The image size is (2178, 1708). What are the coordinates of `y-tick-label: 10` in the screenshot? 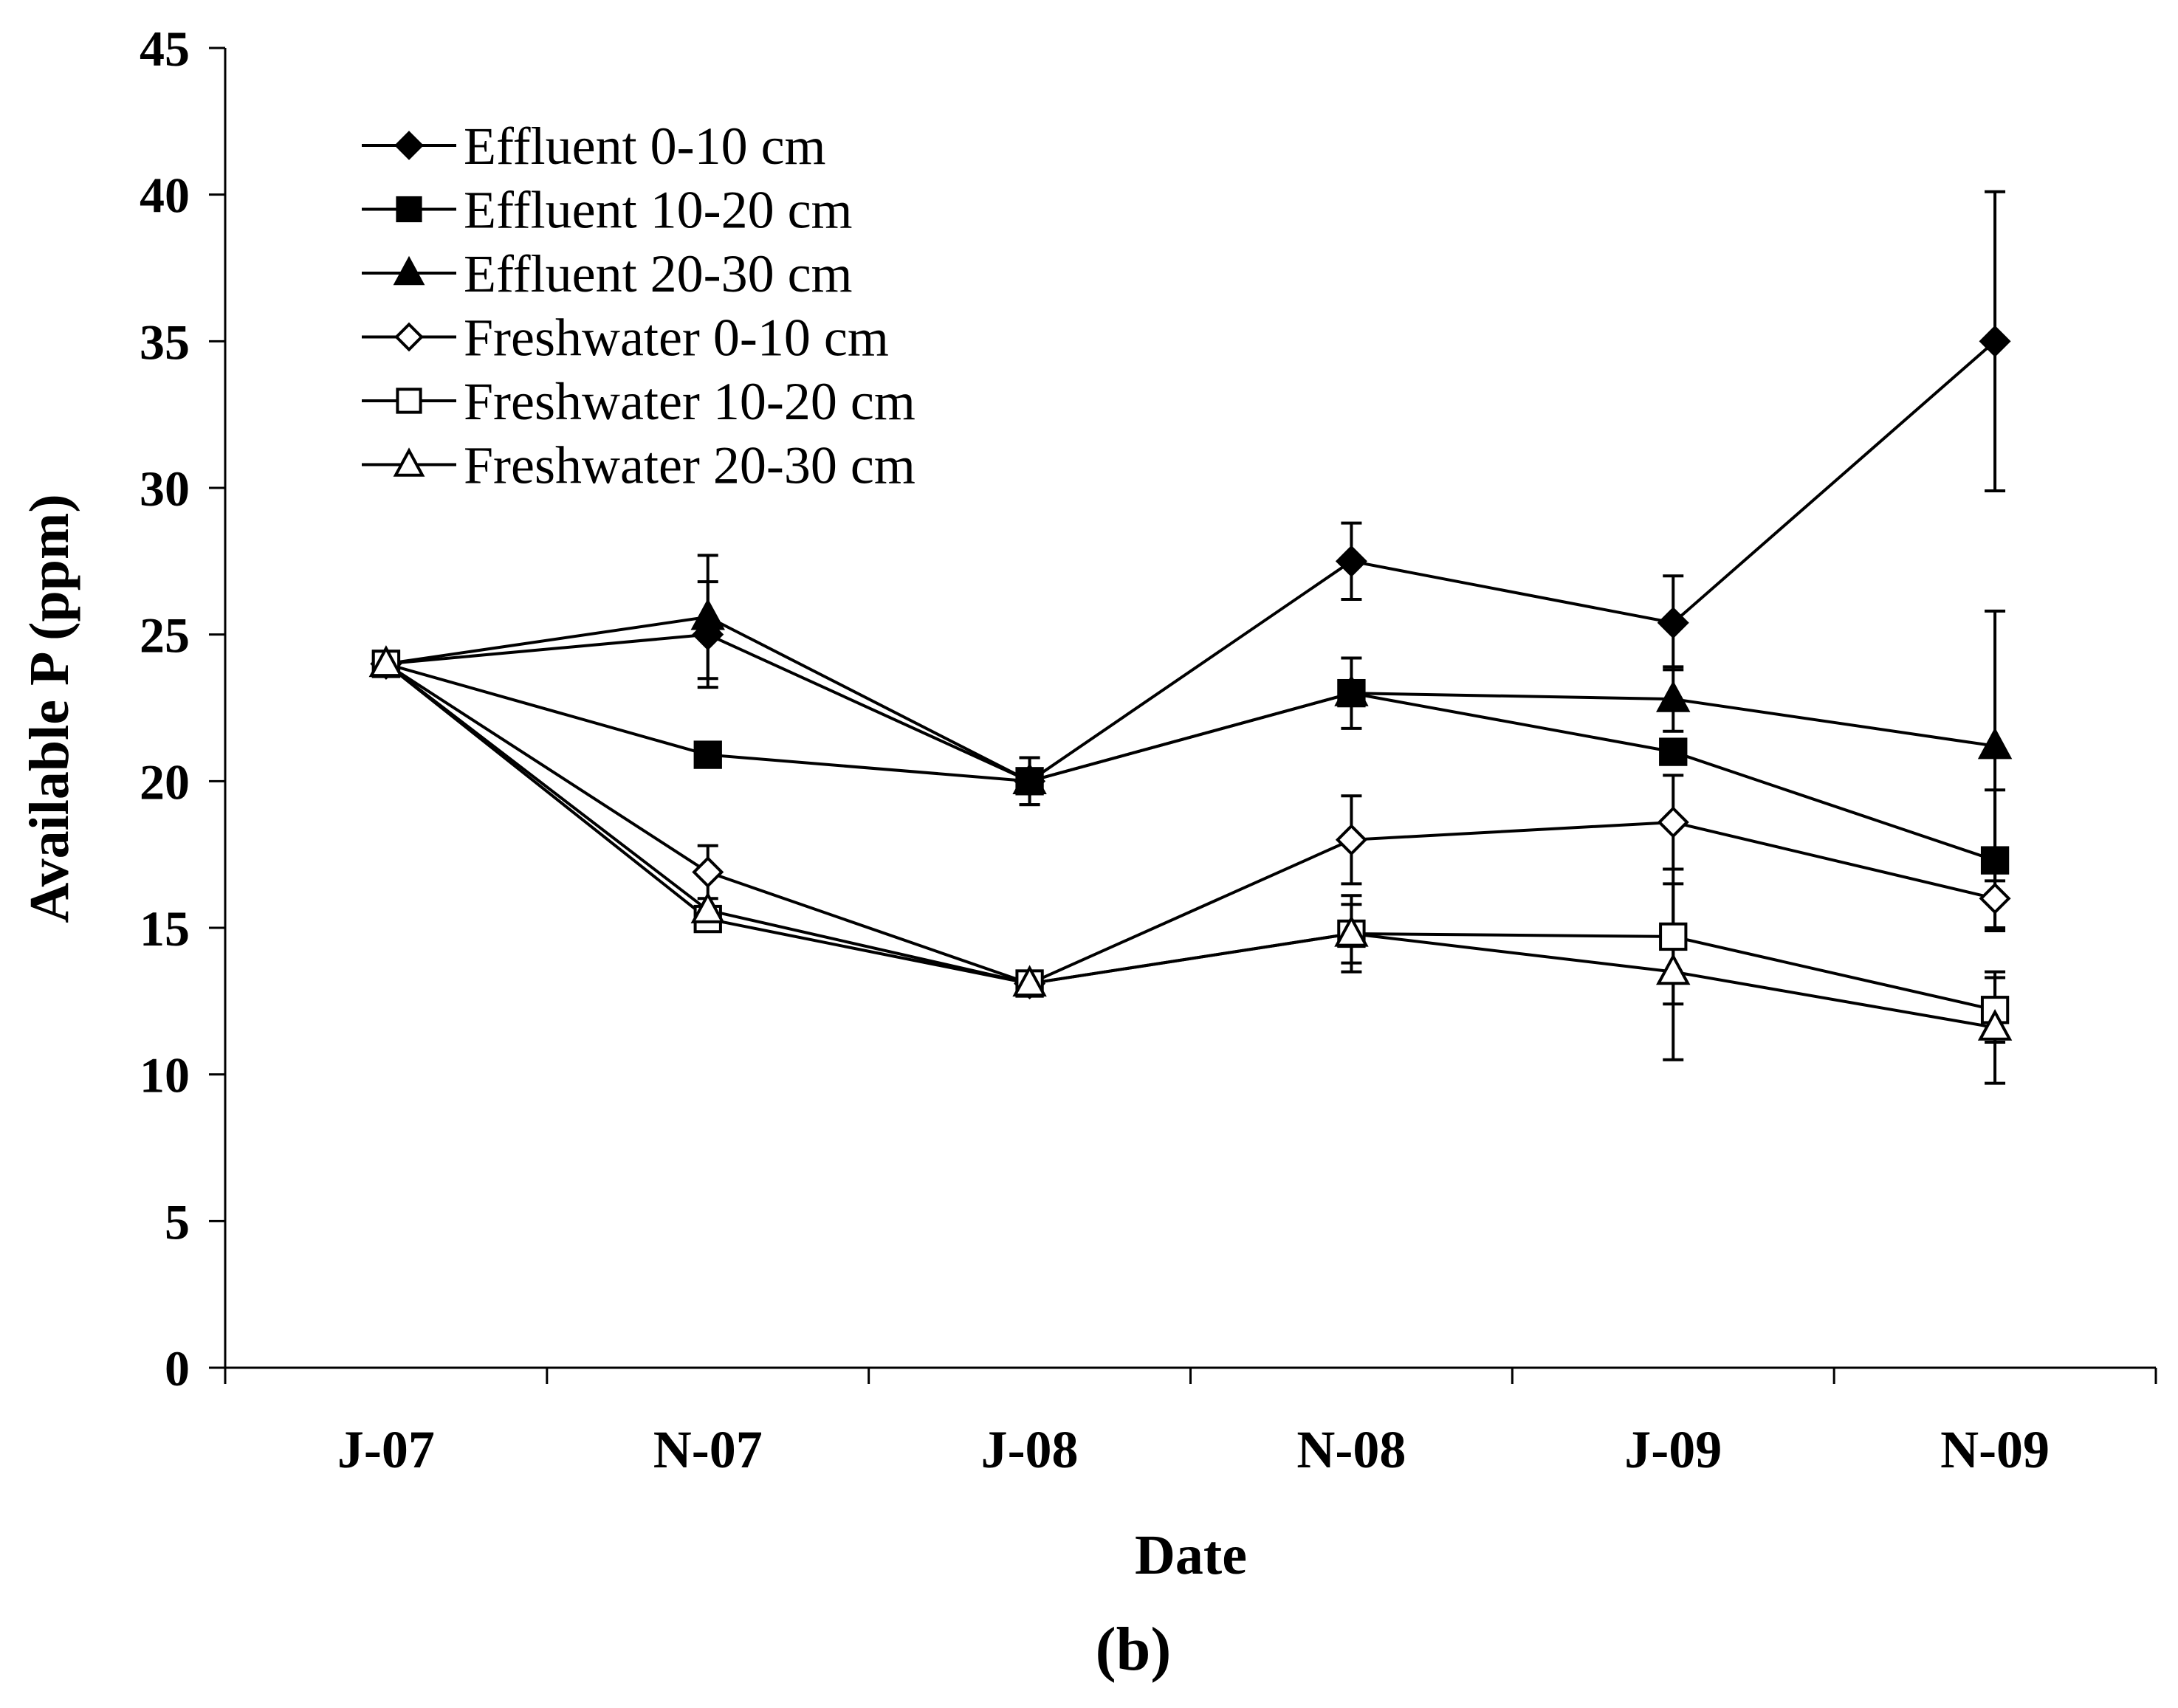 It's located at (165, 1075).